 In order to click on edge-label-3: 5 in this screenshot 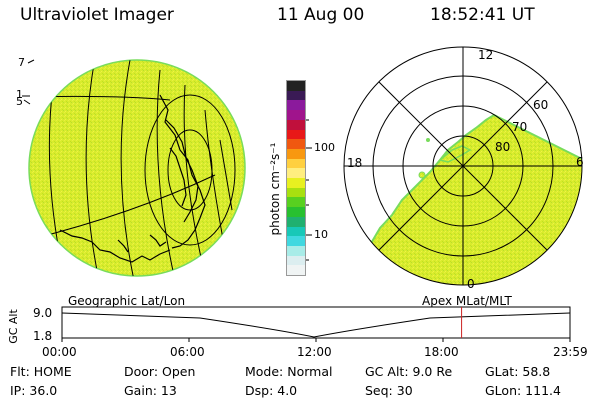, I will do `click(19, 101)`.